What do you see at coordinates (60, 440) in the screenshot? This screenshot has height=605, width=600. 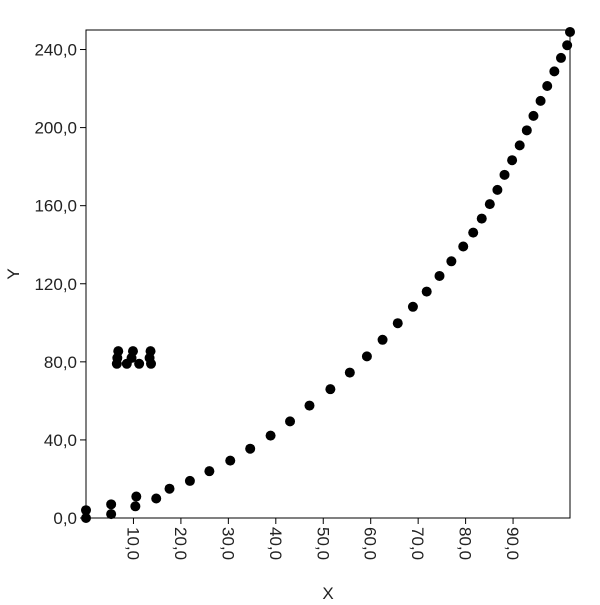 I see `y-tick-label: 40,0` at bounding box center [60, 440].